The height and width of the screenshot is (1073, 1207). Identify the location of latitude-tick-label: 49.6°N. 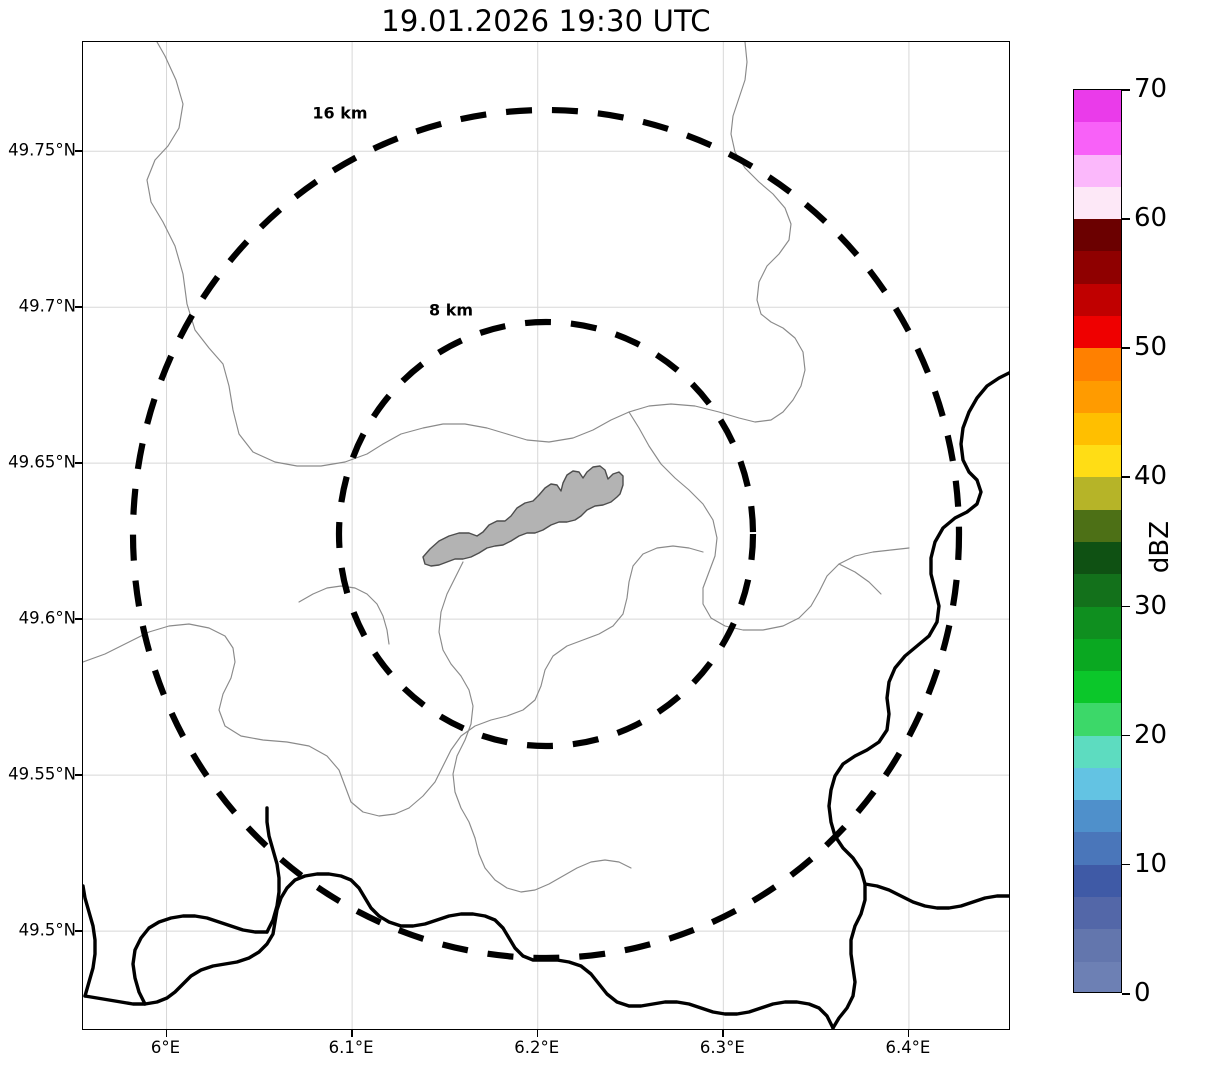
(47, 618).